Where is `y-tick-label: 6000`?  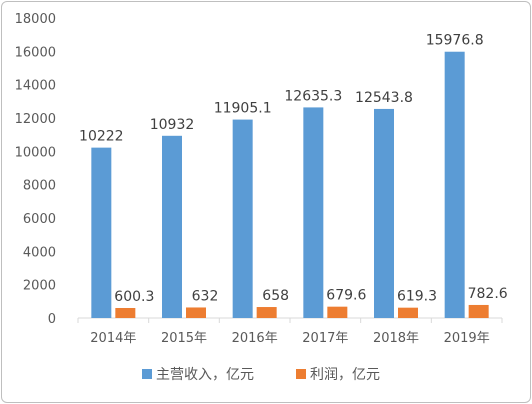 y-tick-label: 6000 is located at coordinates (39, 219).